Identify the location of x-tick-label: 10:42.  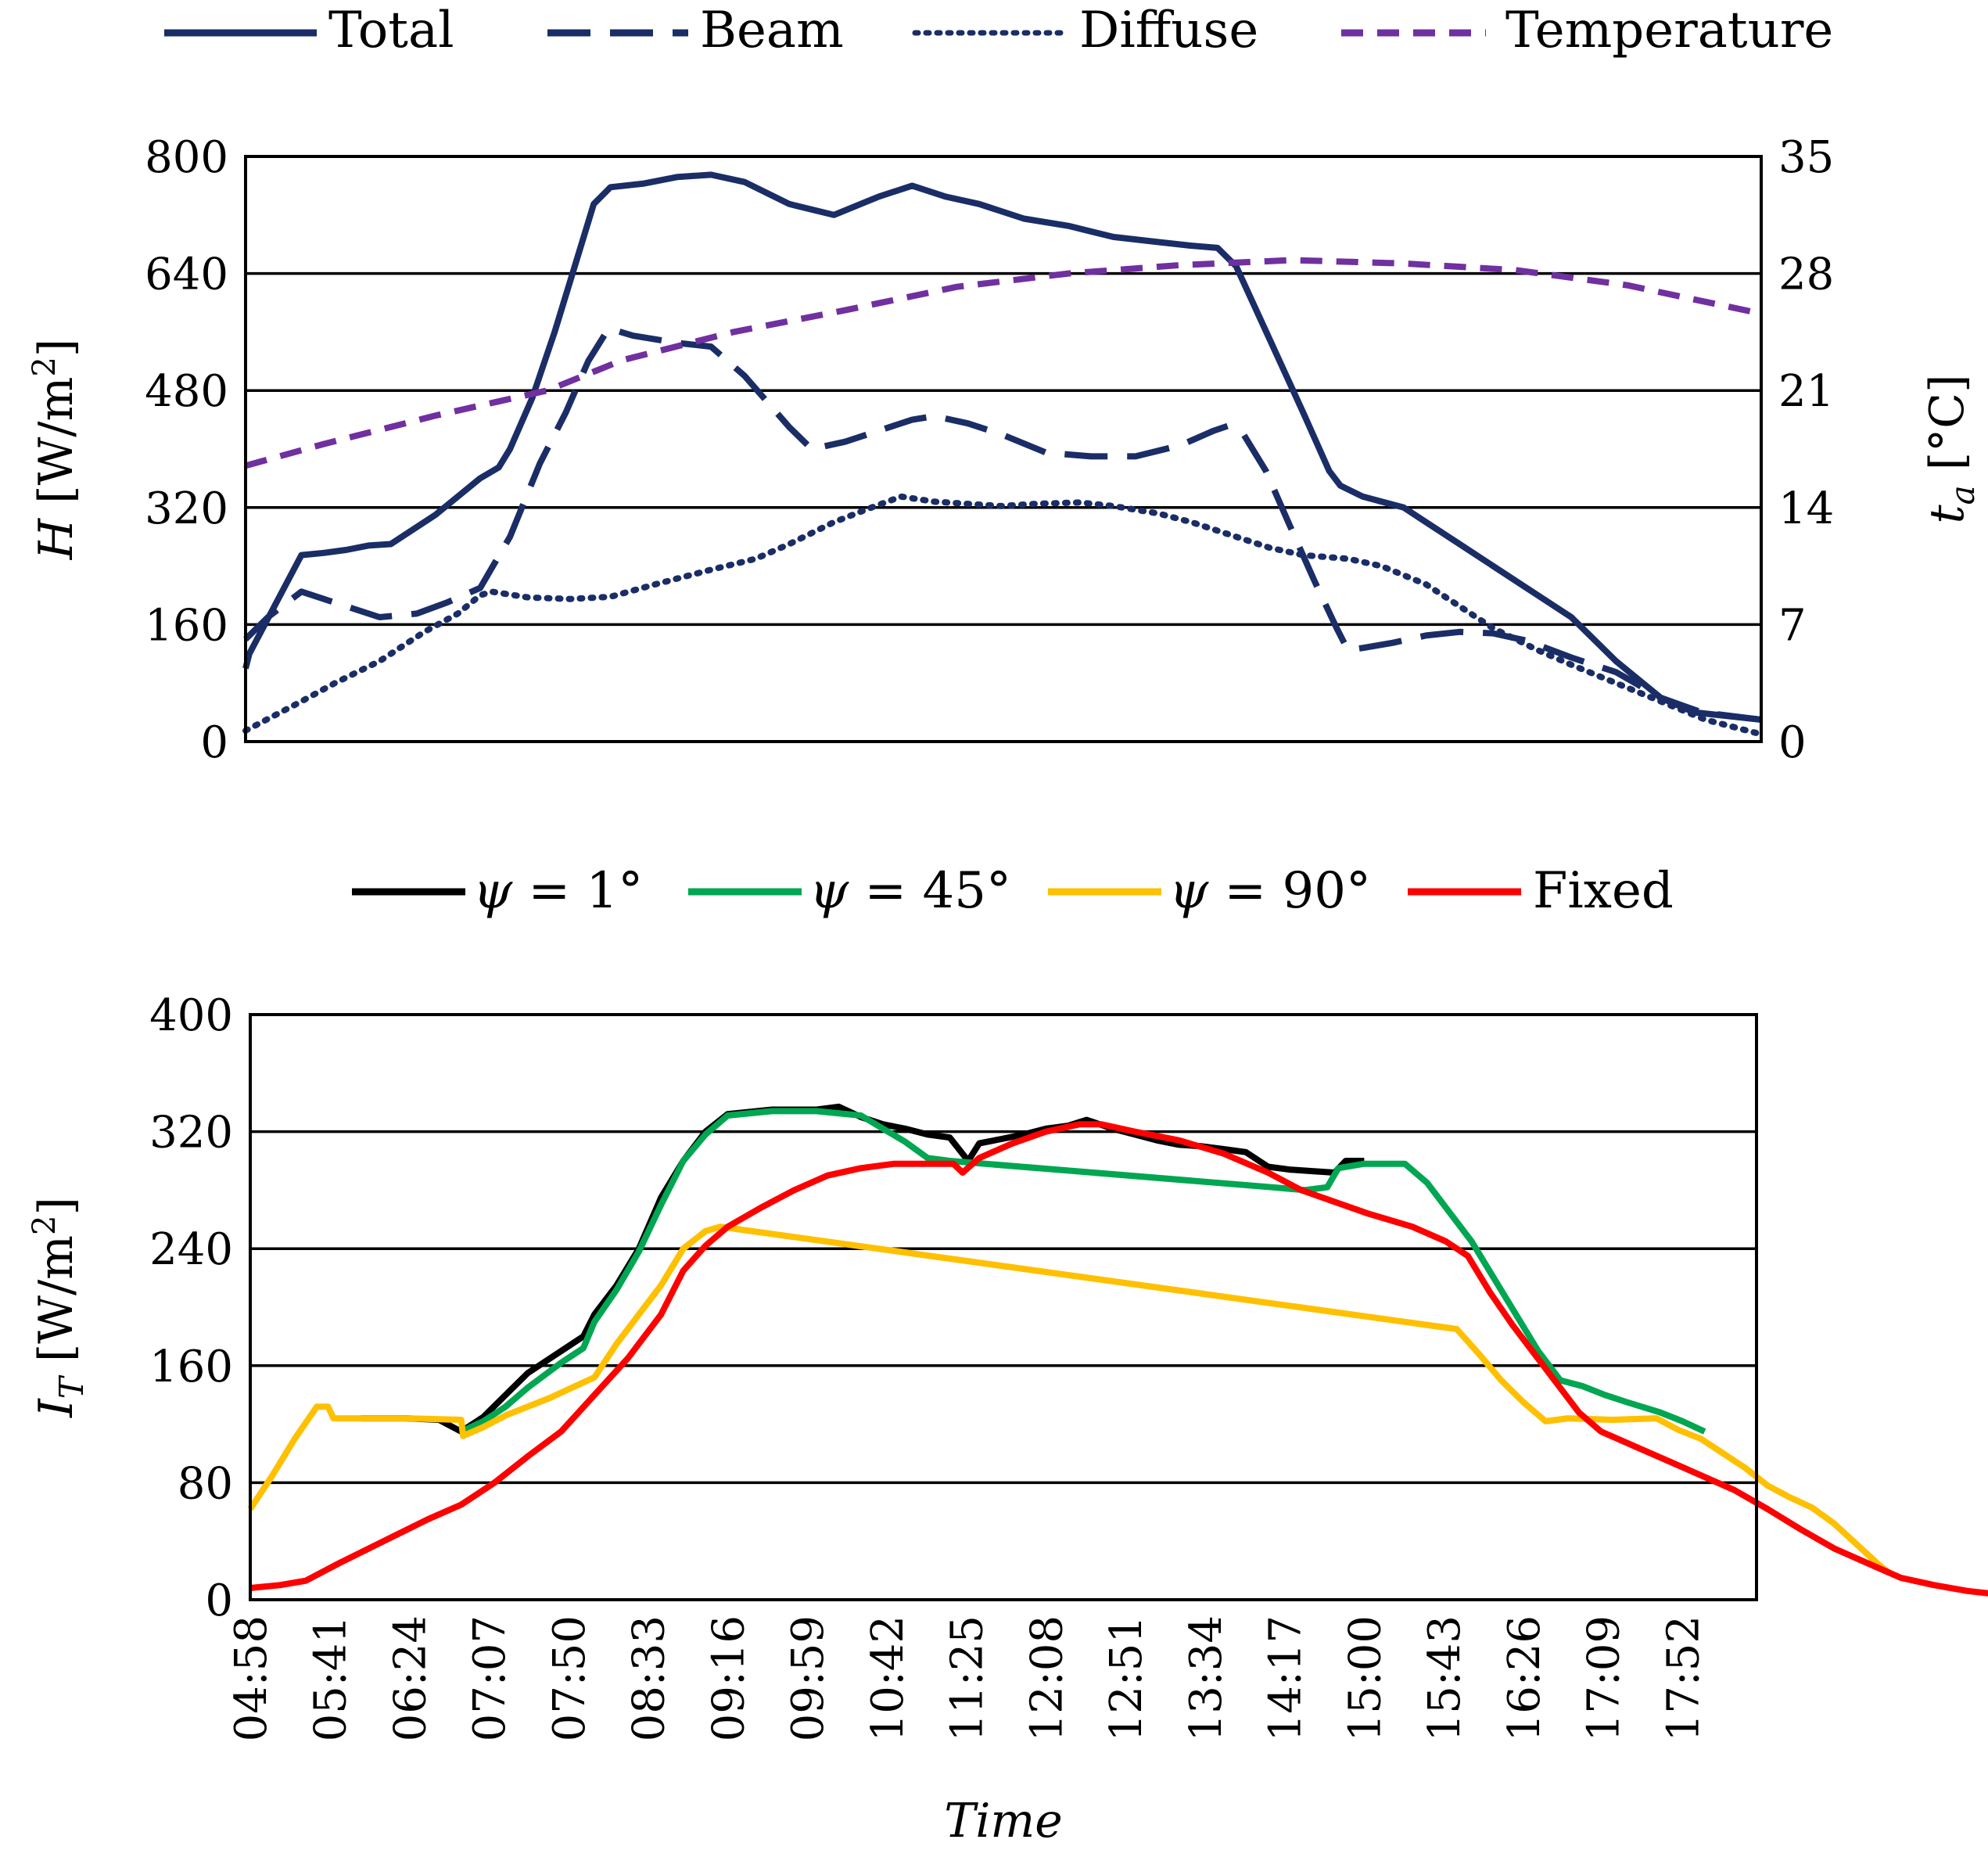
(888, 1678).